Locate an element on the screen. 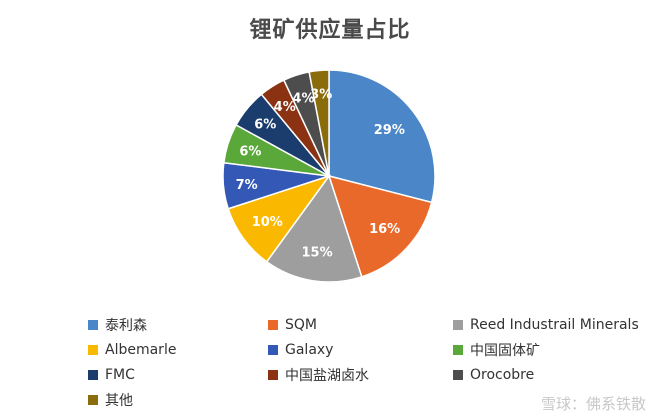 This screenshot has width=660, height=420. legend-label: 泰利森 is located at coordinates (126, 326).